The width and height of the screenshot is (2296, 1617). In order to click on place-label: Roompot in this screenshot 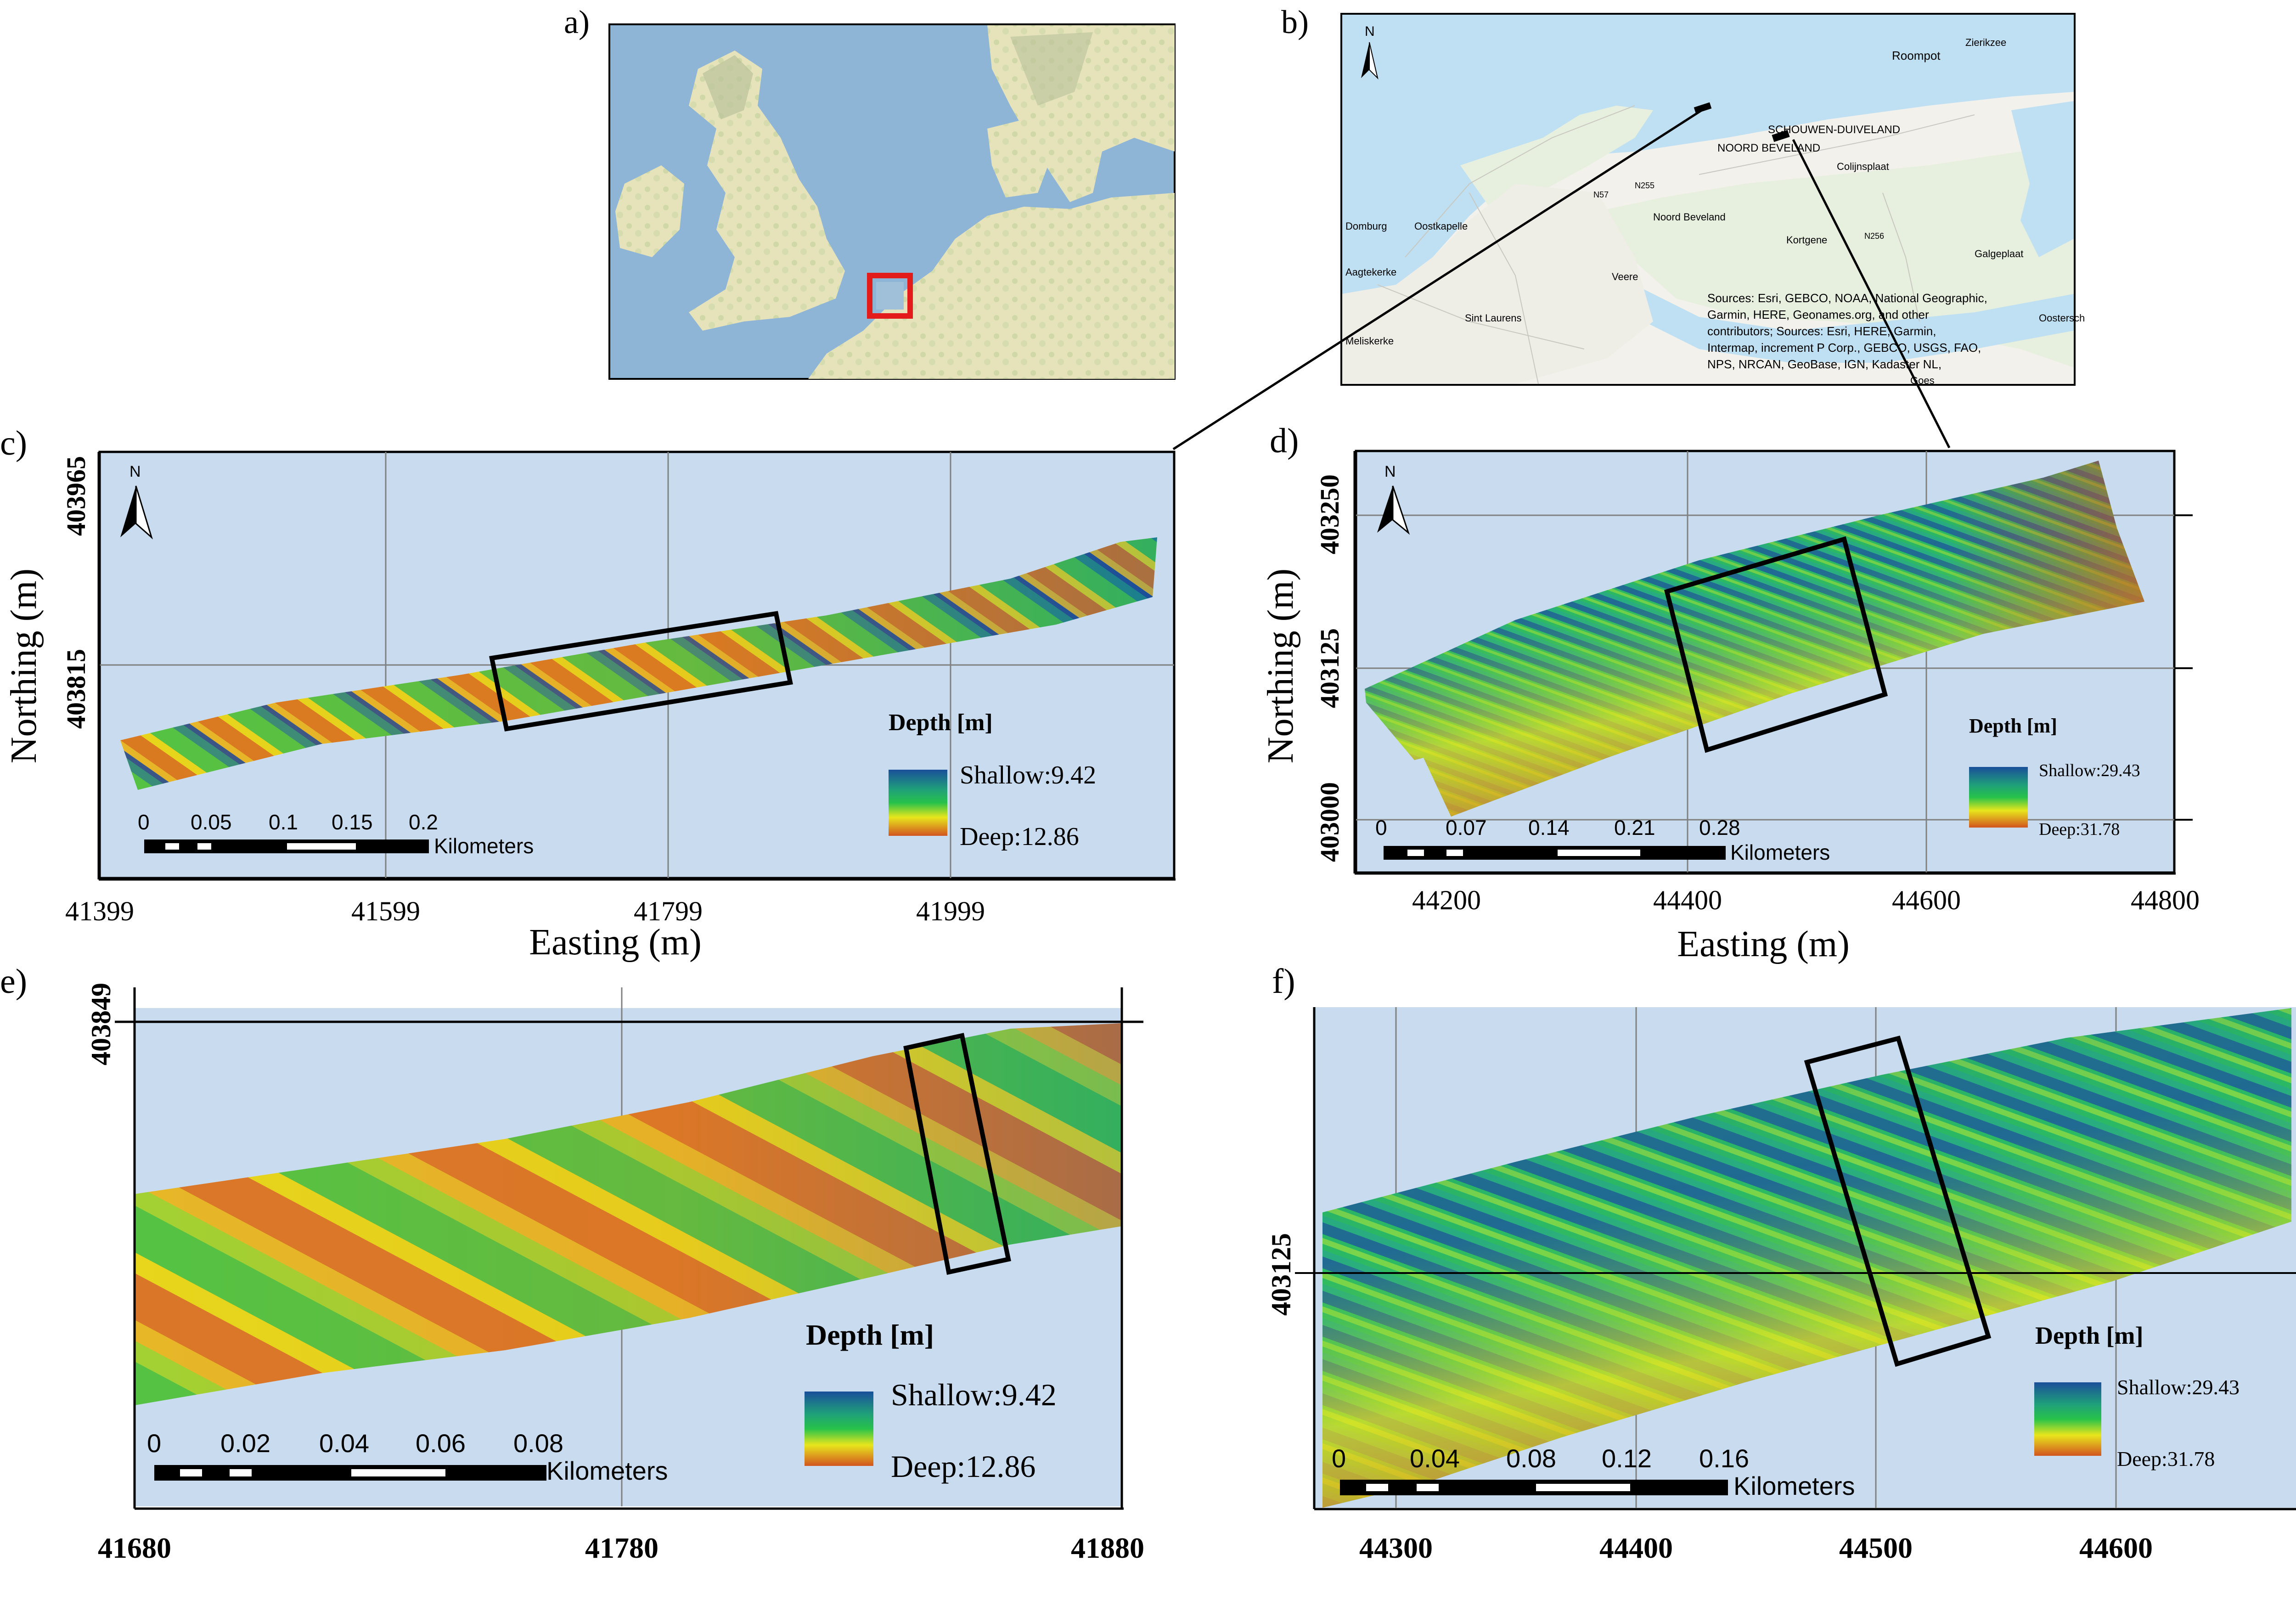, I will do `click(1917, 55)`.